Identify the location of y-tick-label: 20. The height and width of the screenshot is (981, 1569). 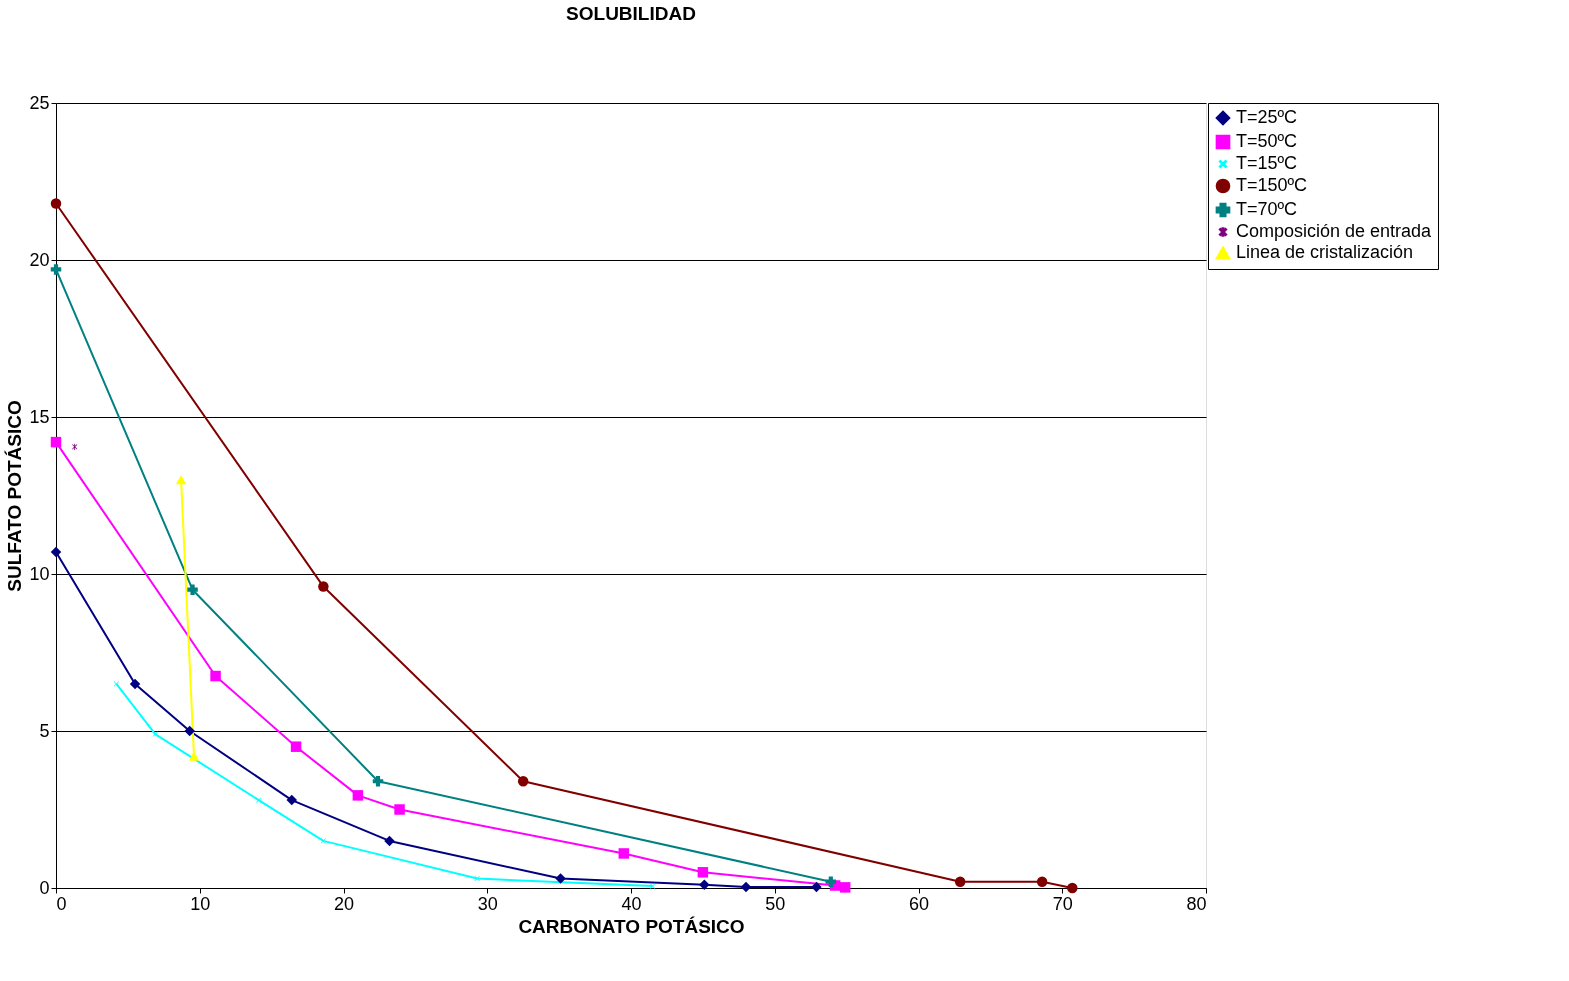
(39, 259).